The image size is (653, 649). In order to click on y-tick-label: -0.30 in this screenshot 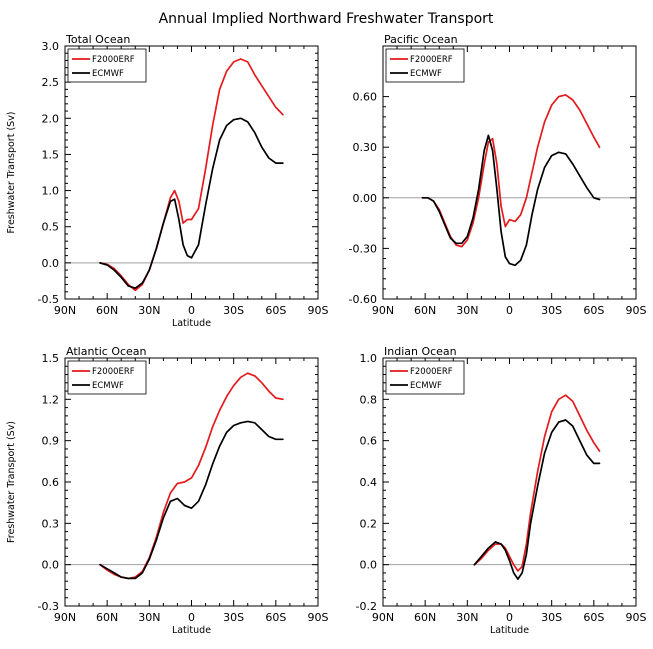, I will do `click(363, 248)`.